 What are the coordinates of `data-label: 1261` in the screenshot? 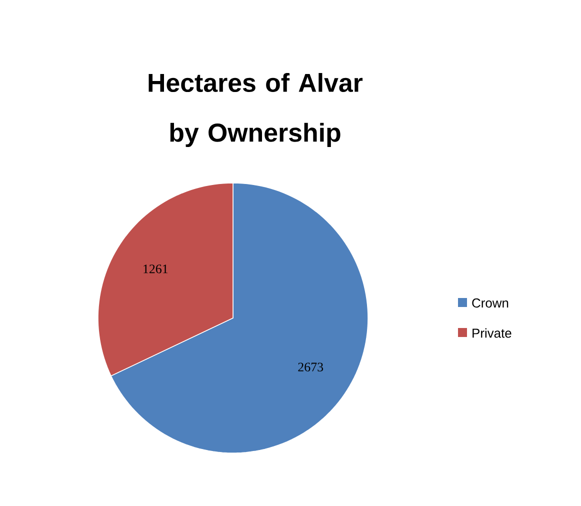 It's located at (156, 269).